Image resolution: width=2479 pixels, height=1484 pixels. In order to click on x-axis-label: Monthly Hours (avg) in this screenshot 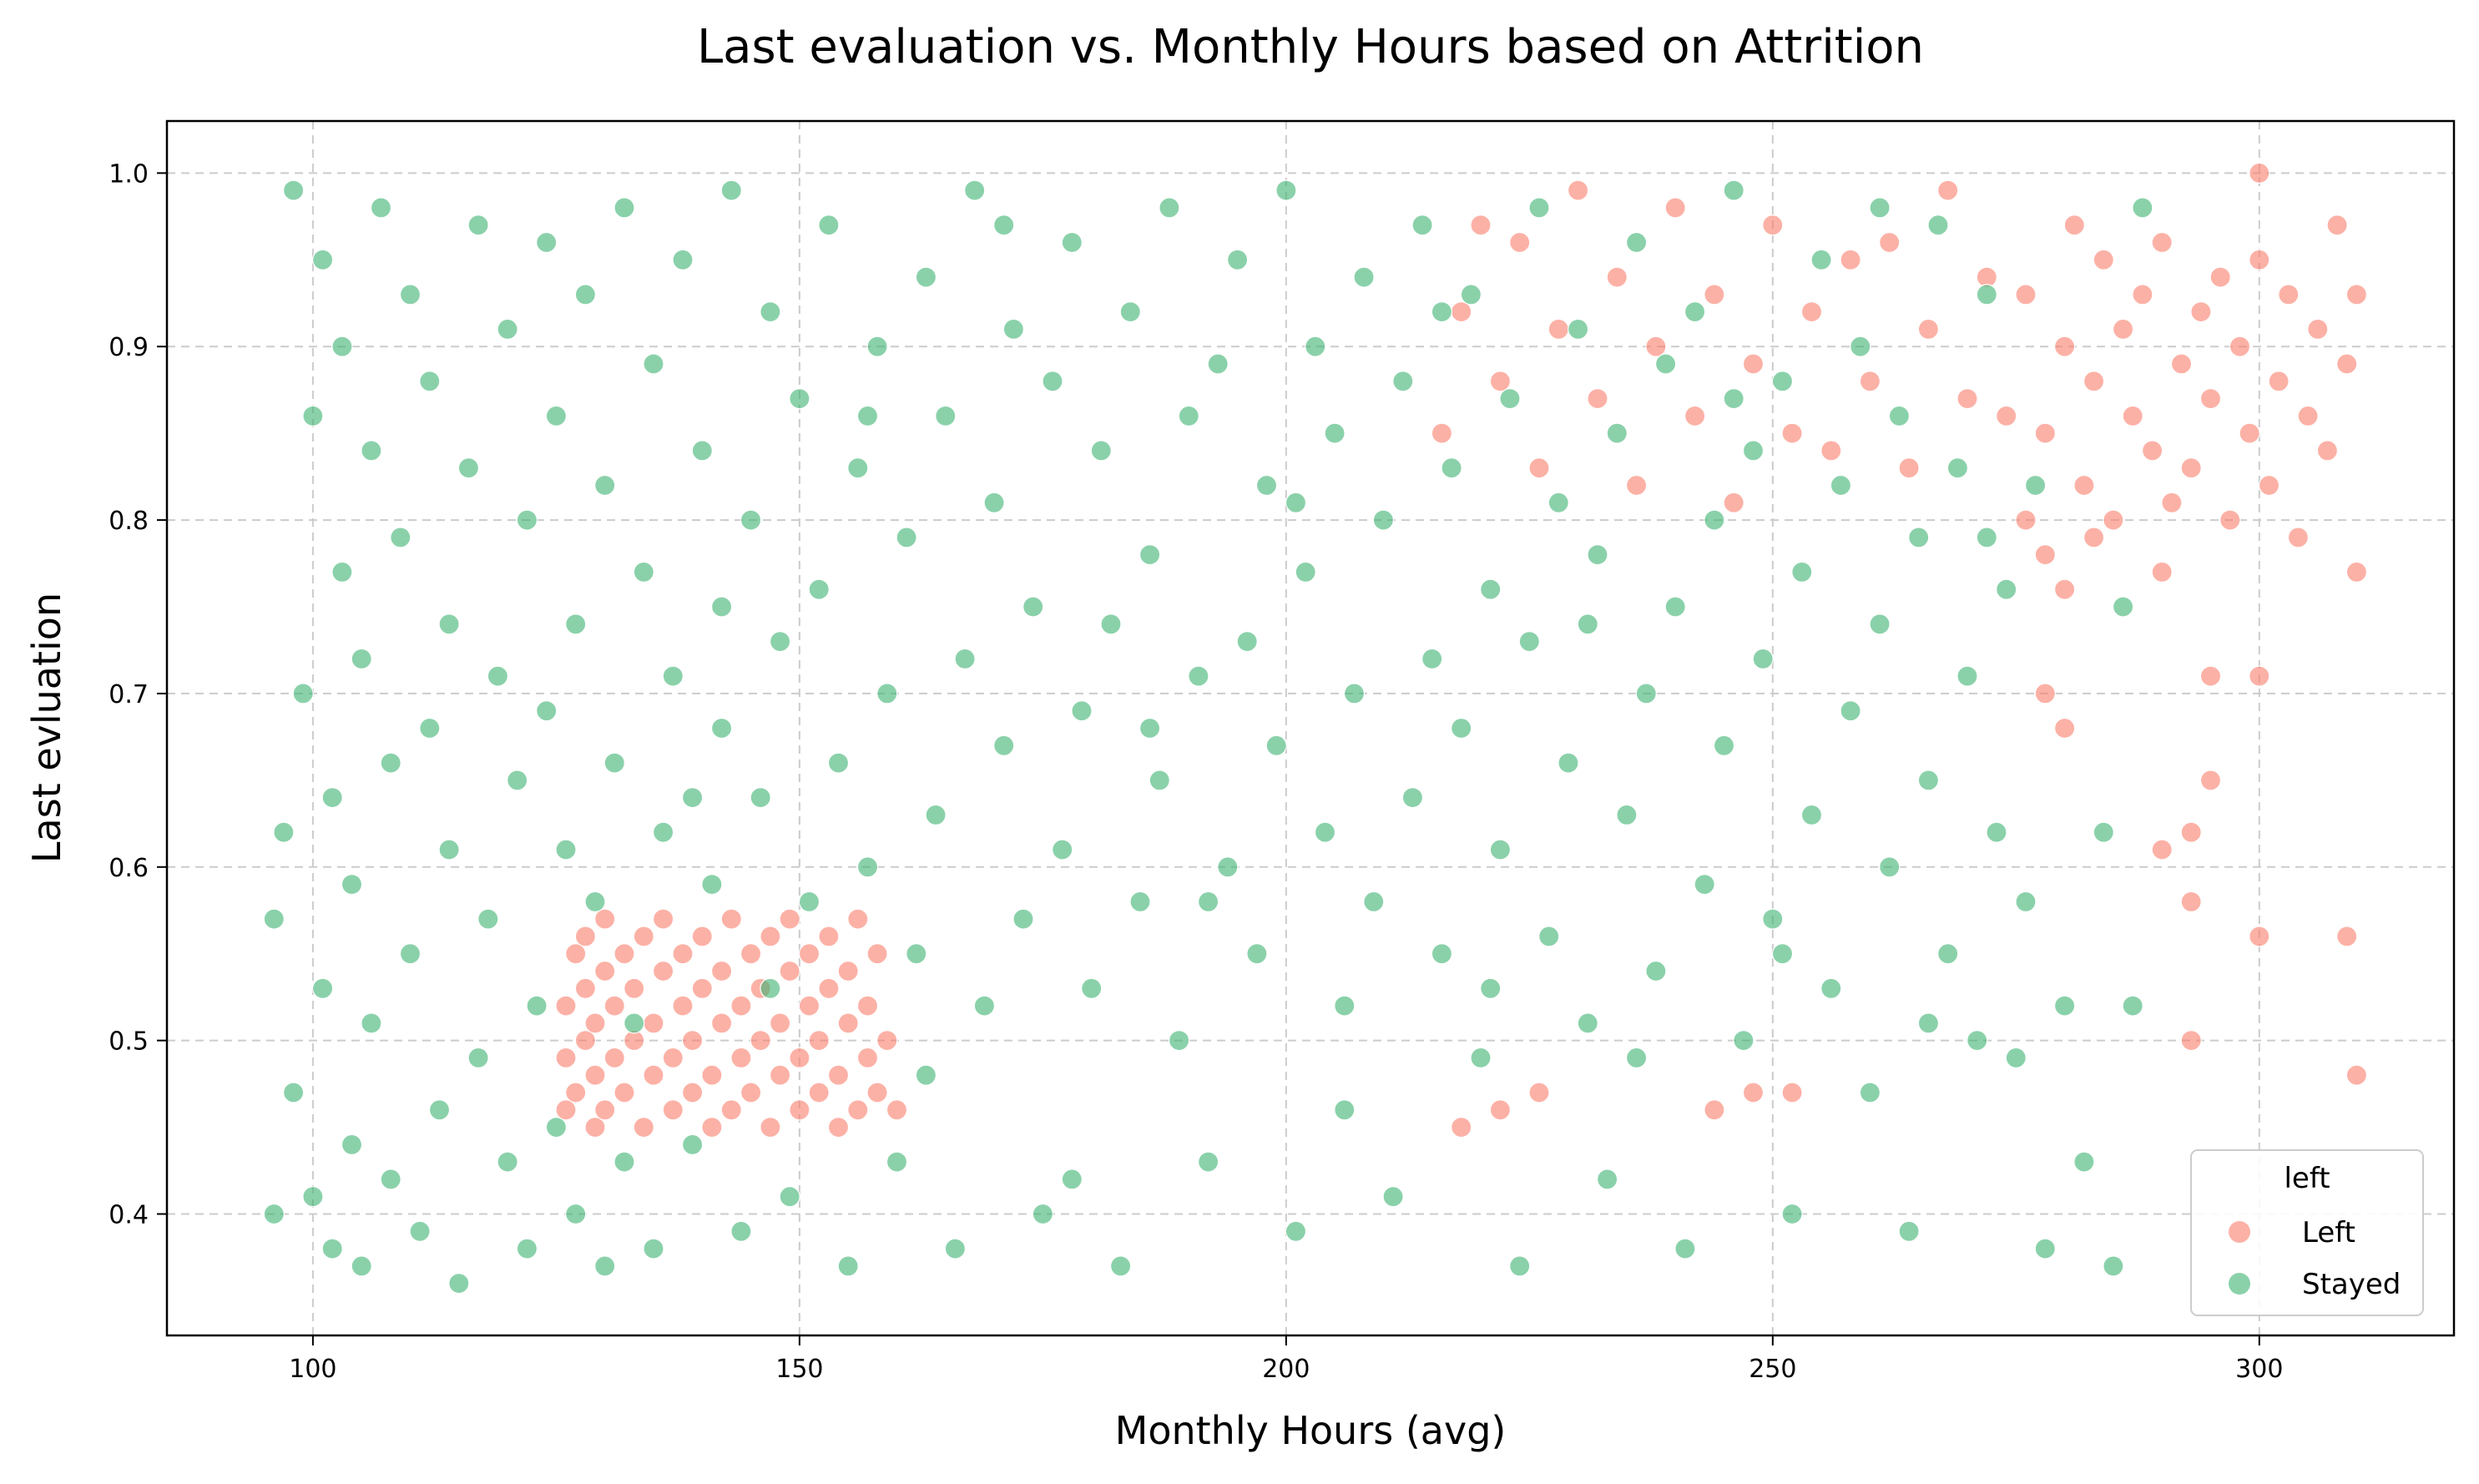, I will do `click(1311, 1430)`.